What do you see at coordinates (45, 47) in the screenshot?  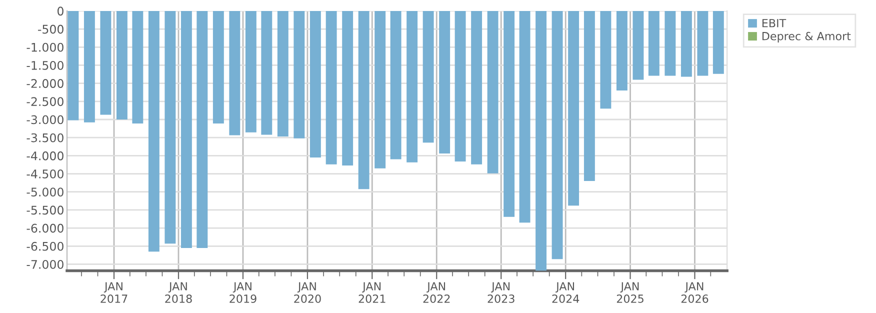 I see `y-tick-label: -1.000` at bounding box center [45, 47].